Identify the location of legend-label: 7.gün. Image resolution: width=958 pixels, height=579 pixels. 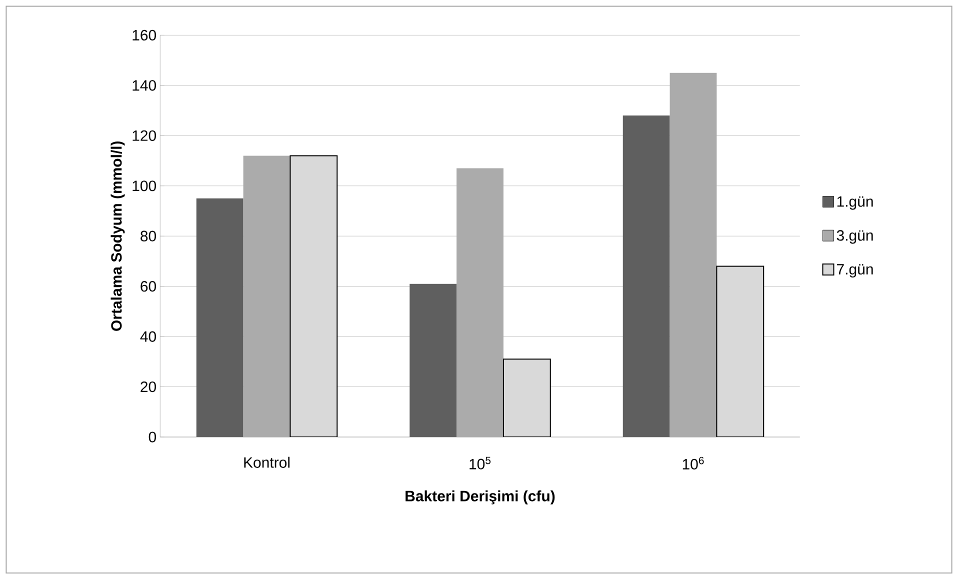
(855, 271).